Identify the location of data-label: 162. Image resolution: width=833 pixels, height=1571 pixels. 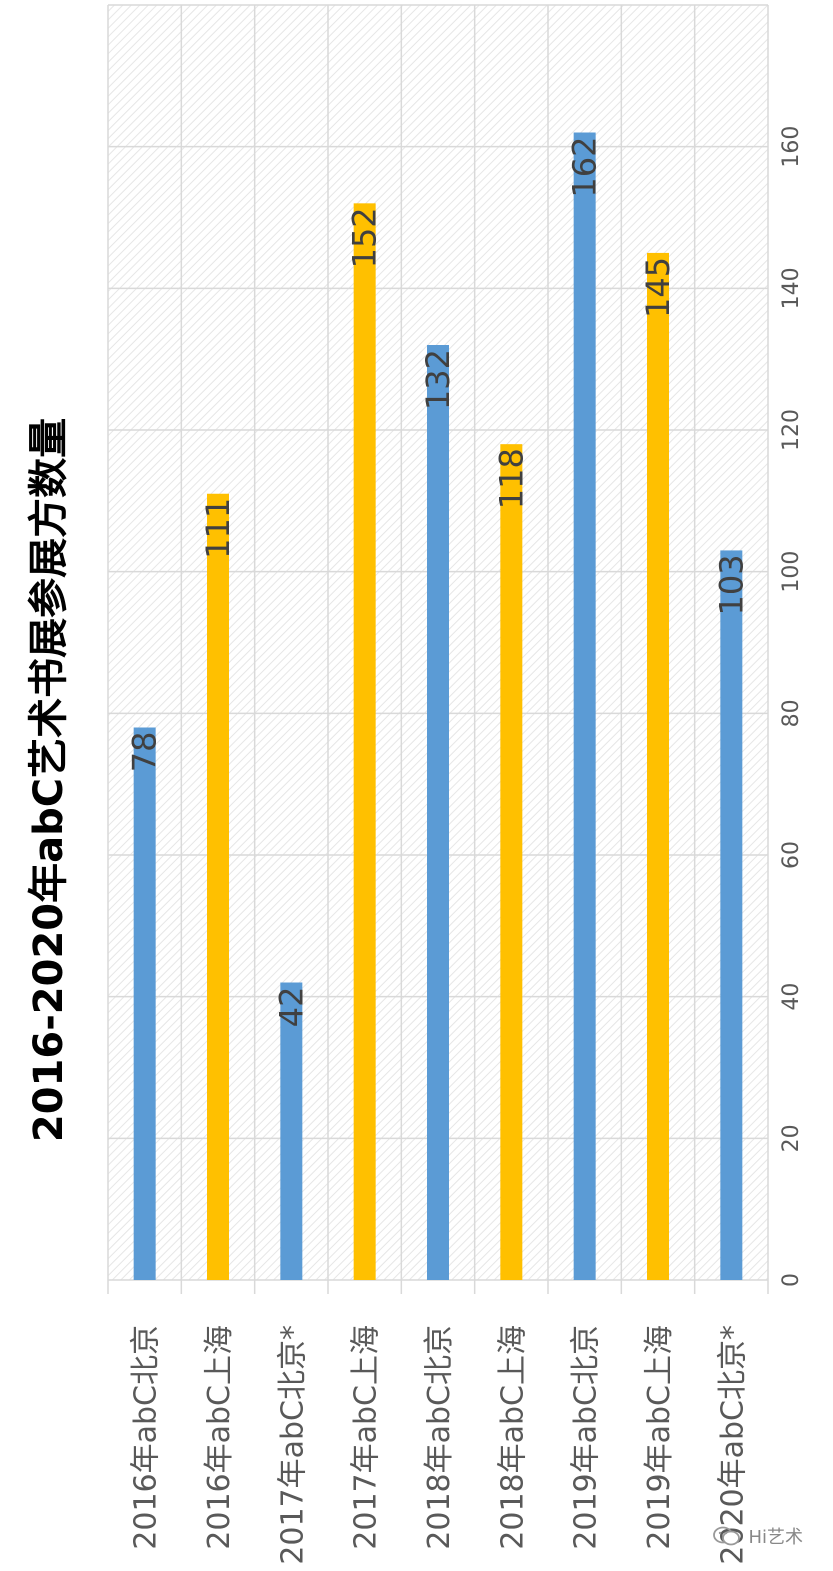
(585, 167).